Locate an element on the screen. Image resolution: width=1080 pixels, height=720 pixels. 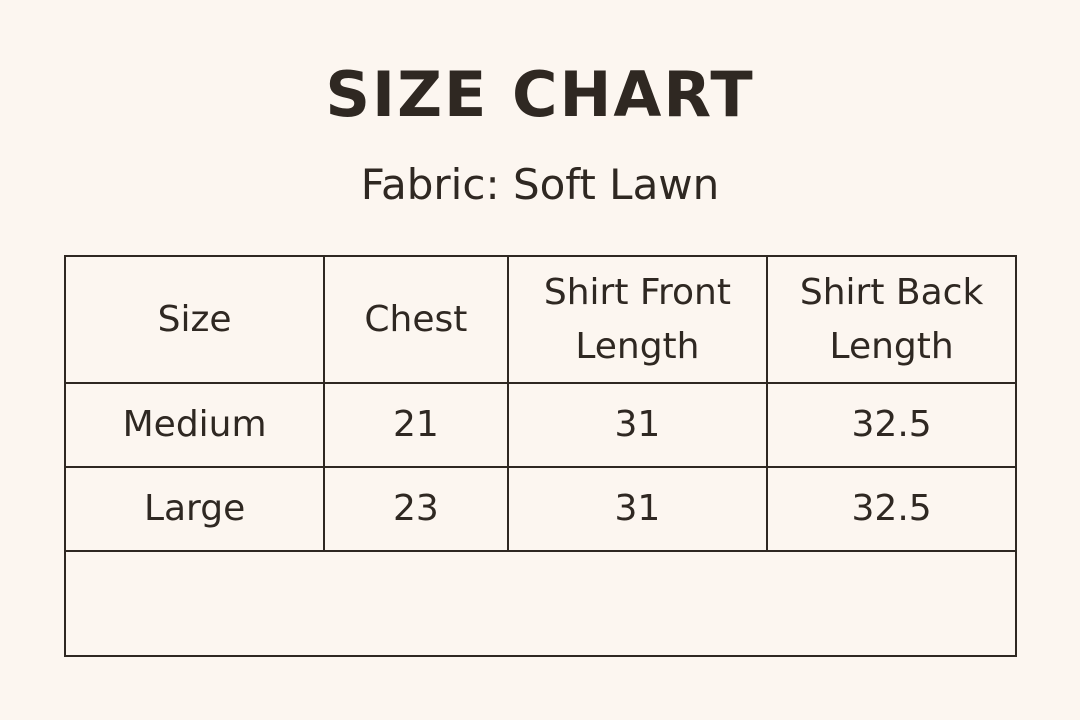
empty-row is located at coordinates (540, 603).